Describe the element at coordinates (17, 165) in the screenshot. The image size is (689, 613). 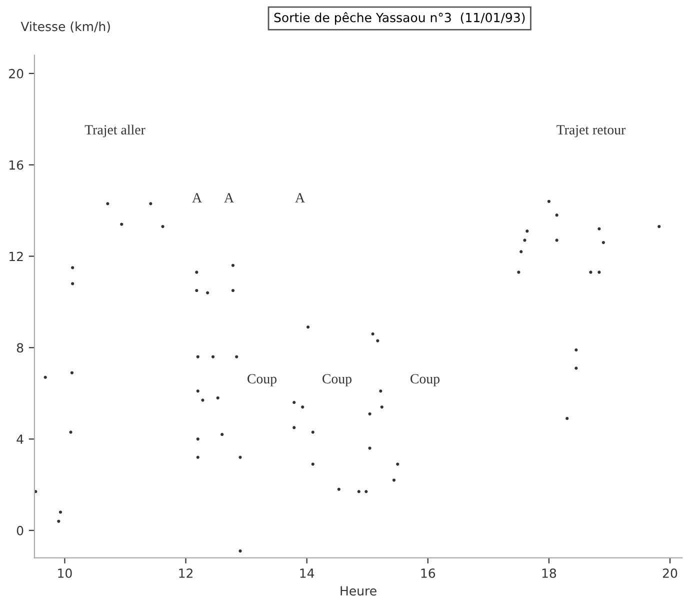
I see `y-tick-label: 16` at that location.